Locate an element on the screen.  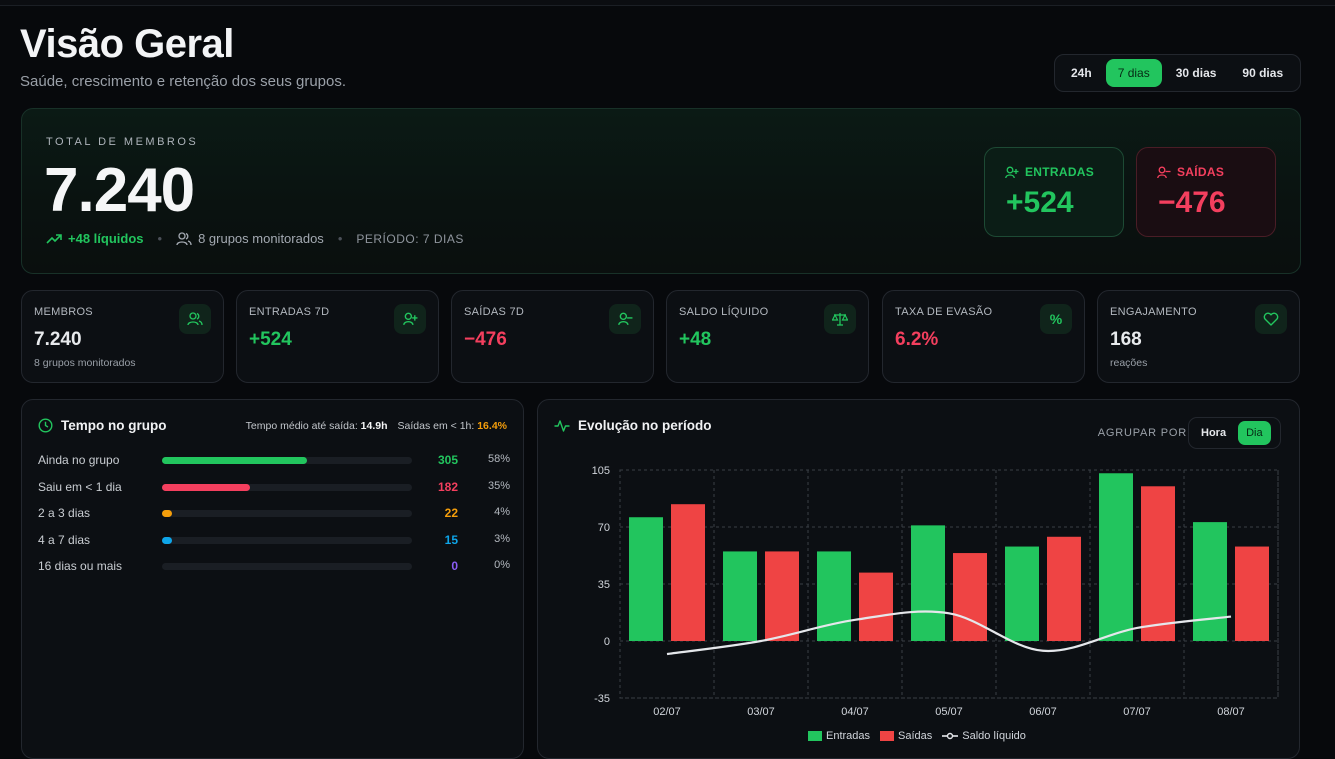
stat-label: MEMBROS is located at coordinates (63, 312).